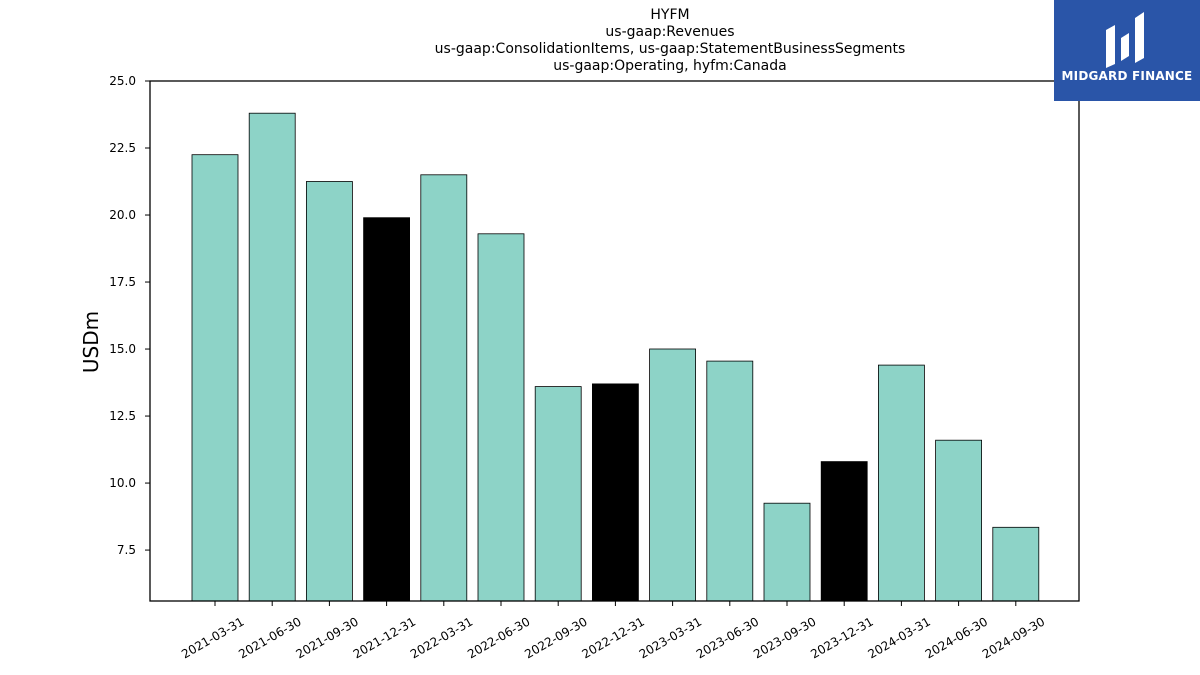 The width and height of the screenshot is (1200, 675). I want to click on y-tick-label: 12.5, so click(122, 416).